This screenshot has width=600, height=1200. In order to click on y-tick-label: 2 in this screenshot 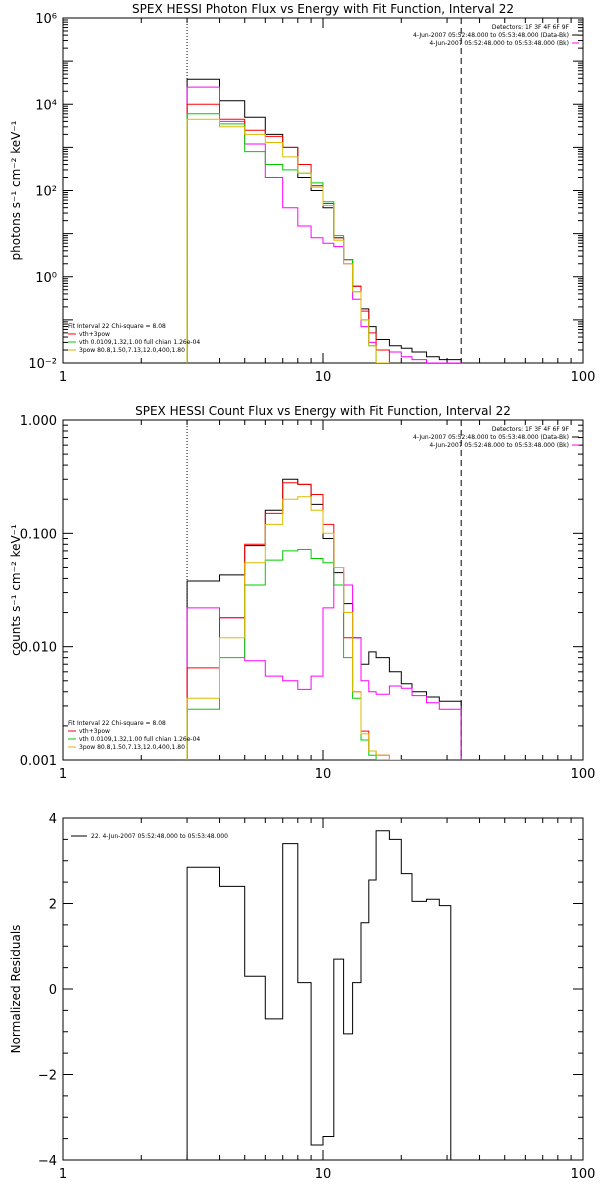, I will do `click(53, 905)`.